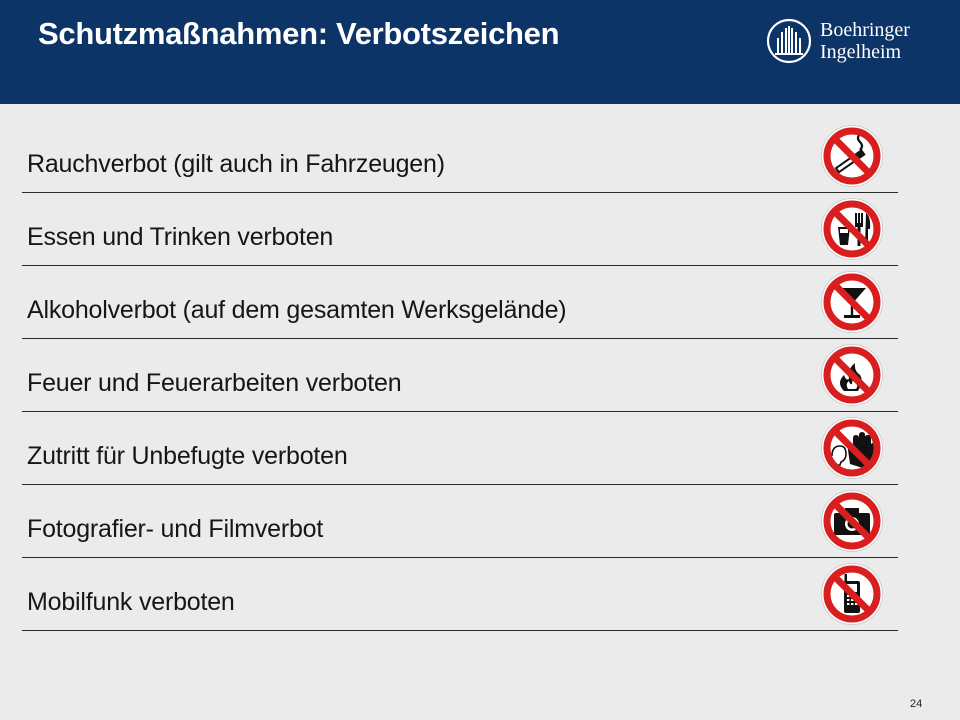 This screenshot has height=720, width=960. I want to click on list-item: Mobilfunk verboten, so click(460, 594).